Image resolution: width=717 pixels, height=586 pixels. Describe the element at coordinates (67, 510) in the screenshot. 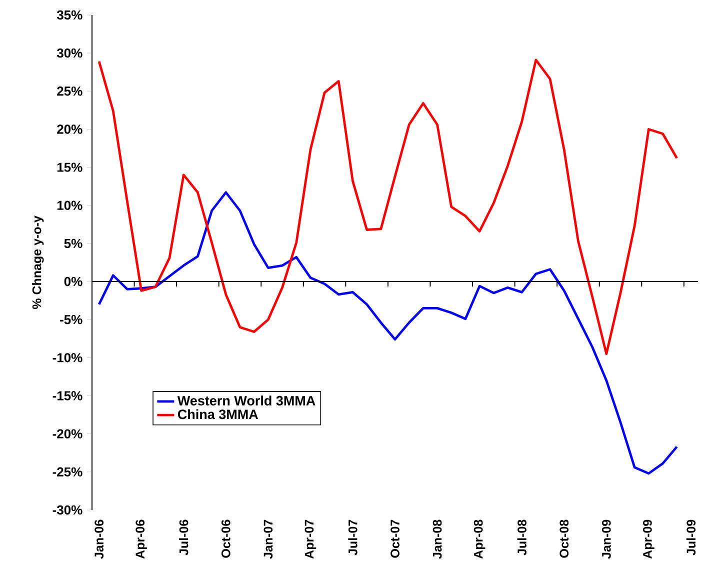

I see `y-tick-label: -30%` at that location.